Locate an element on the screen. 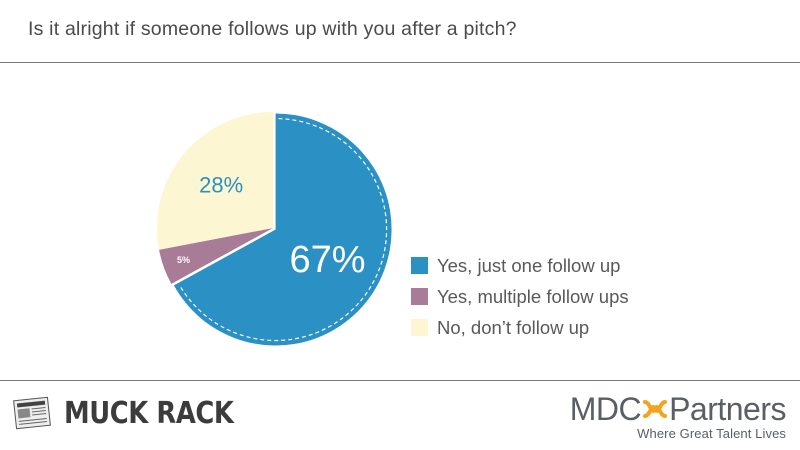  mdc-tagline: Where Great Talent Lives is located at coordinates (711, 433).